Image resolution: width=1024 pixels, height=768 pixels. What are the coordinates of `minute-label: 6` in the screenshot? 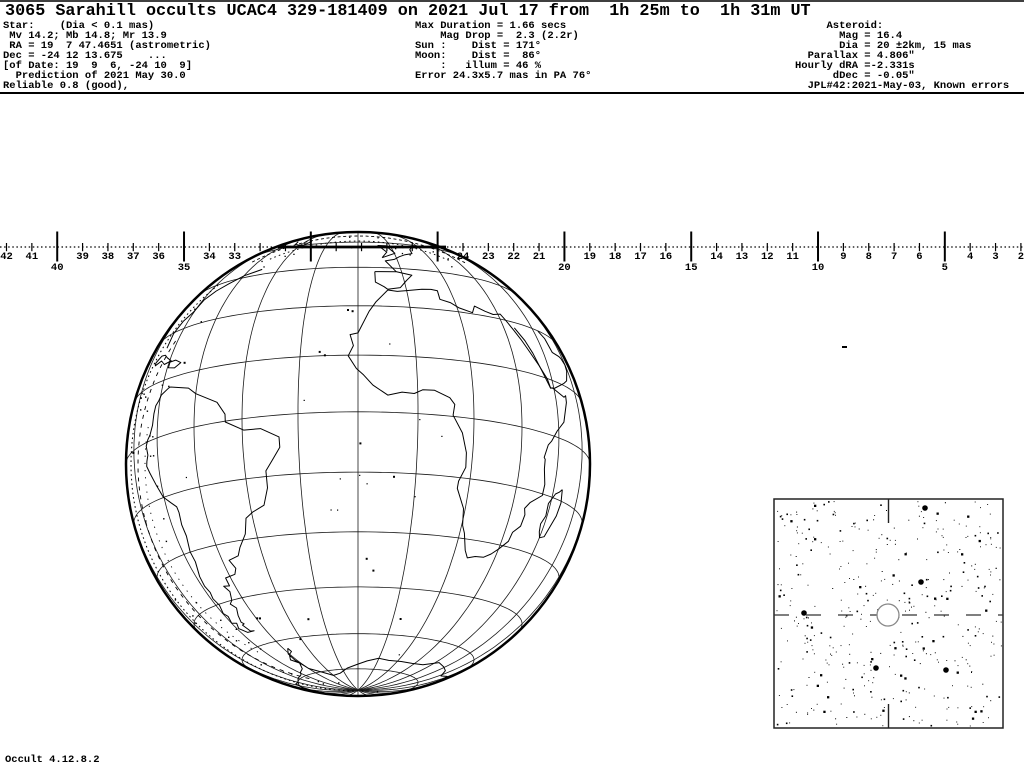 It's located at (919, 257).